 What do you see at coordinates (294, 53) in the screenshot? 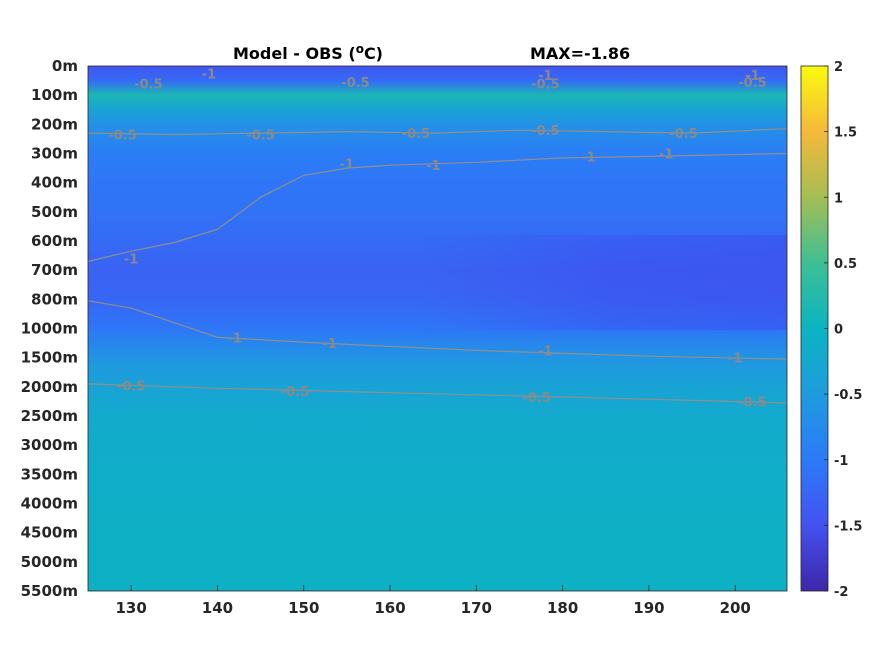
I see `title-main: Model - OBS (` at bounding box center [294, 53].